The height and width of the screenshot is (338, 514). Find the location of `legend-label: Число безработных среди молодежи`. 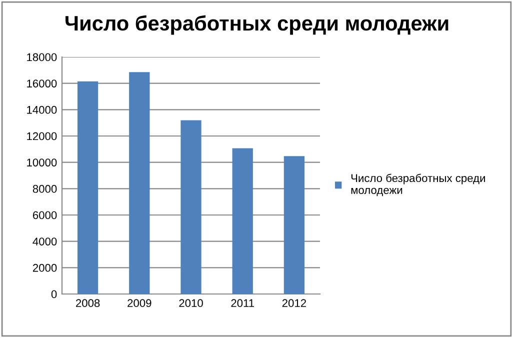

legend-label: Число безработных среди молодежи is located at coordinates (418, 185).